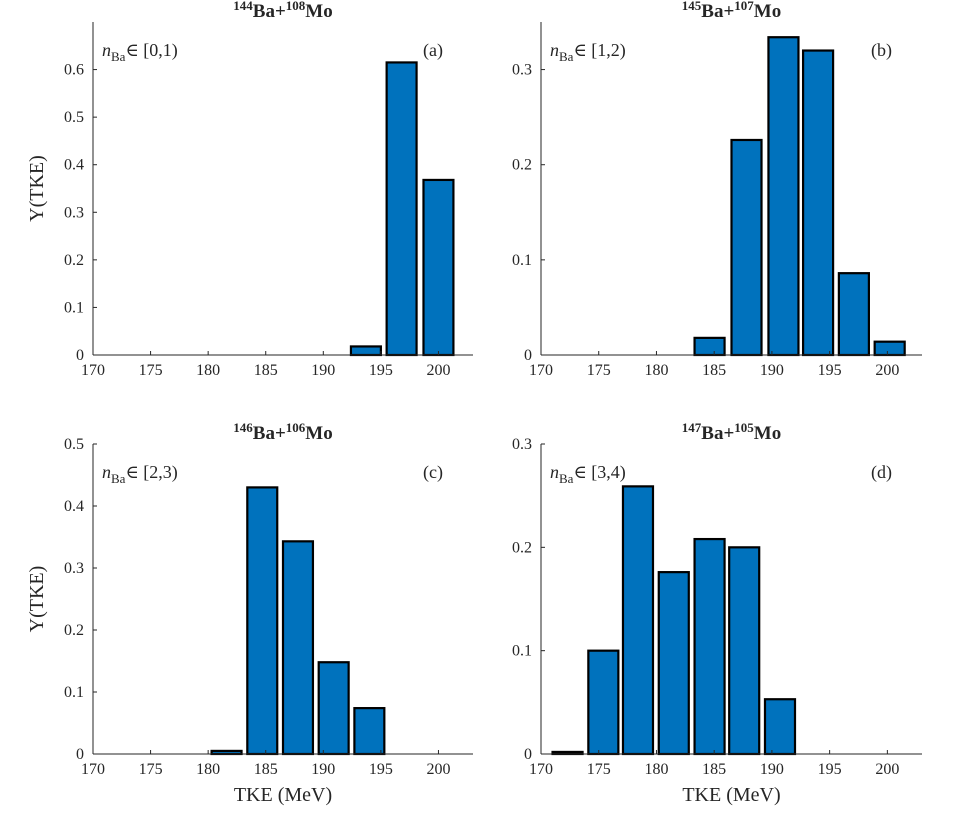 This screenshot has height=837, width=972. I want to click on title-ba-b: Ba+, so click(717, 11).